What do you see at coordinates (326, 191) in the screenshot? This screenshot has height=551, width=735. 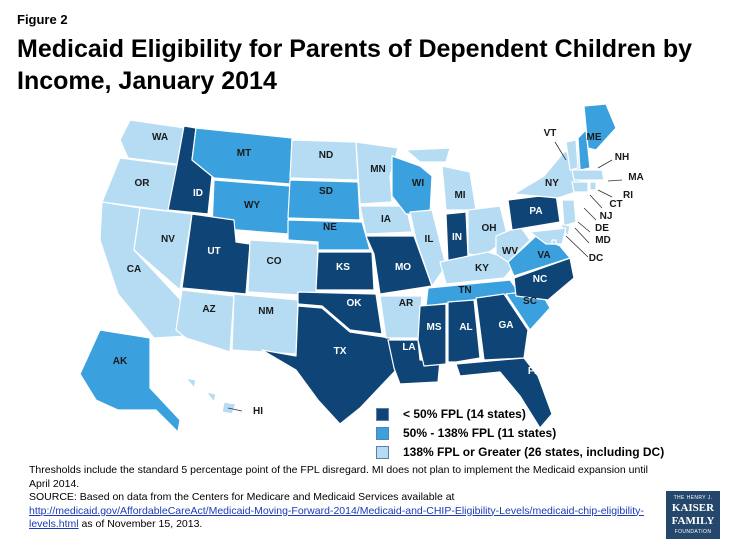 I see `state-label-sd: SD` at bounding box center [326, 191].